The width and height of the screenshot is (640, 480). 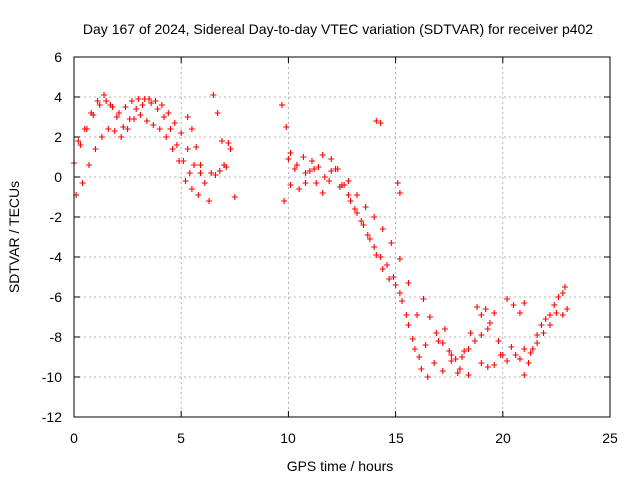 What do you see at coordinates (56, 297) in the screenshot?
I see `y-tick-label: -6` at bounding box center [56, 297].